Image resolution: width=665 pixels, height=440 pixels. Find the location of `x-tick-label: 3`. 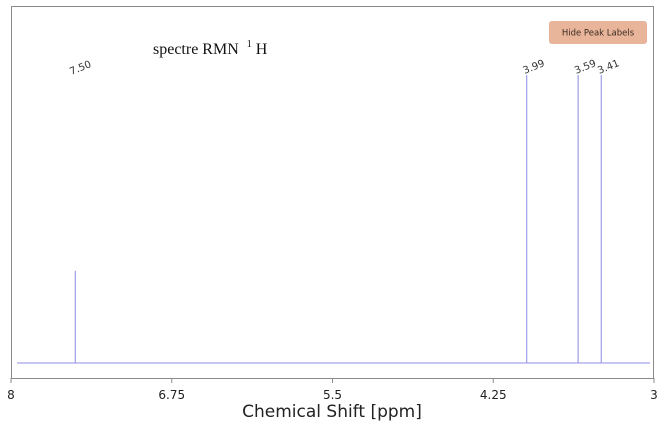

x-tick-label: 3 is located at coordinates (654, 395).